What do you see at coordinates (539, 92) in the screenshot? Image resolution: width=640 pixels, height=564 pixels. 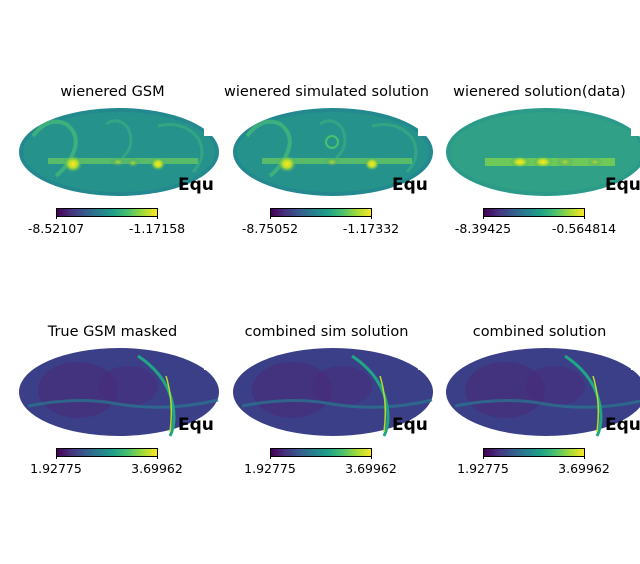 I see `panel-title: wienered solution(data)` at bounding box center [539, 92].